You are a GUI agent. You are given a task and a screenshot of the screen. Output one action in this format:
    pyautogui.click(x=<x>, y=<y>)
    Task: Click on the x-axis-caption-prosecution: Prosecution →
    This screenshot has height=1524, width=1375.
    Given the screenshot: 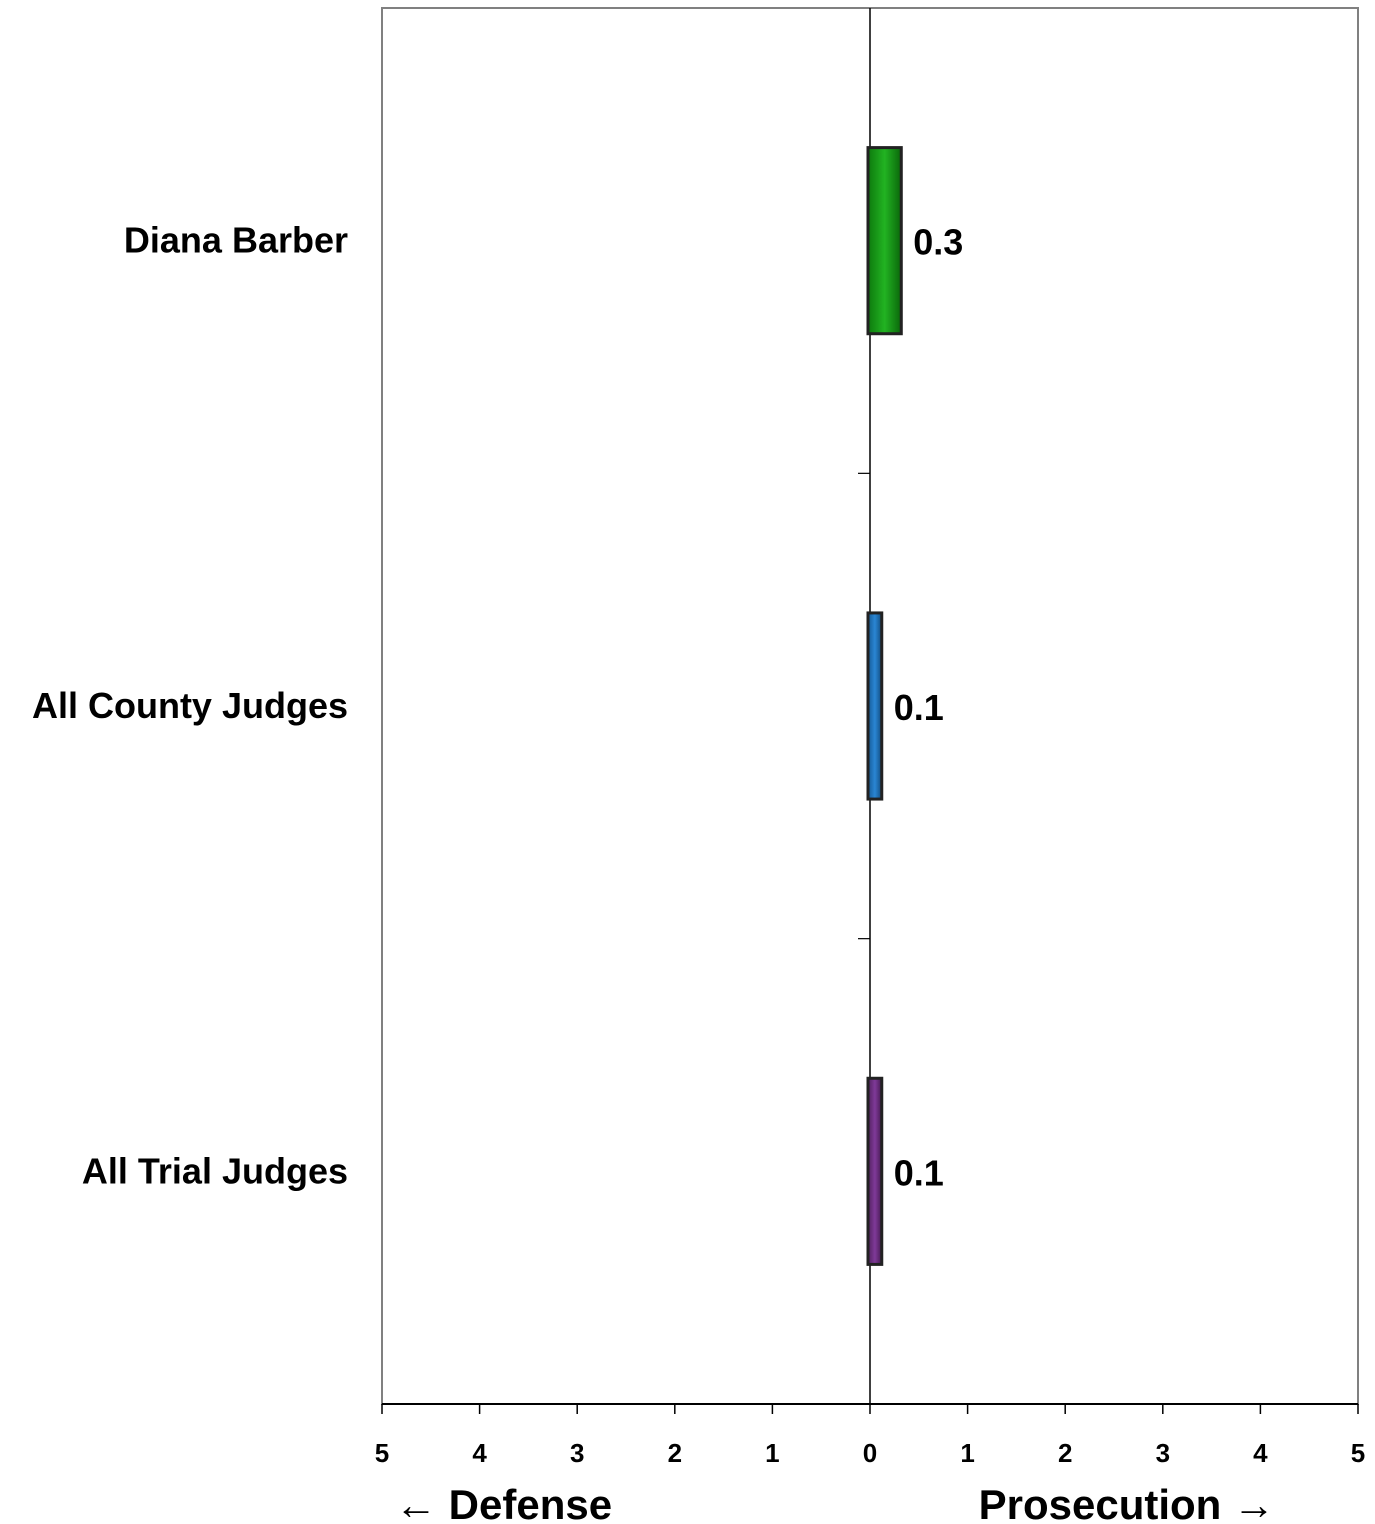 What is the action you would take?
    pyautogui.click(x=1127, y=1502)
    